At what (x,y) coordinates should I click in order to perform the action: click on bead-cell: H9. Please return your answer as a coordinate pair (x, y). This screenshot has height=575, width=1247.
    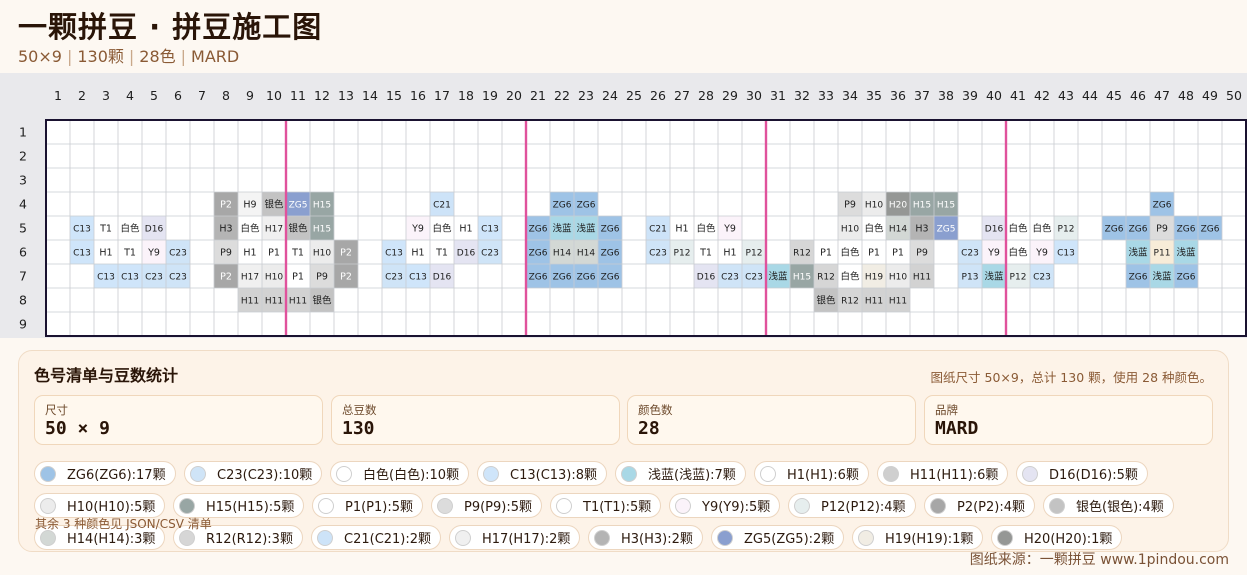
    Looking at the image, I should click on (250, 204).